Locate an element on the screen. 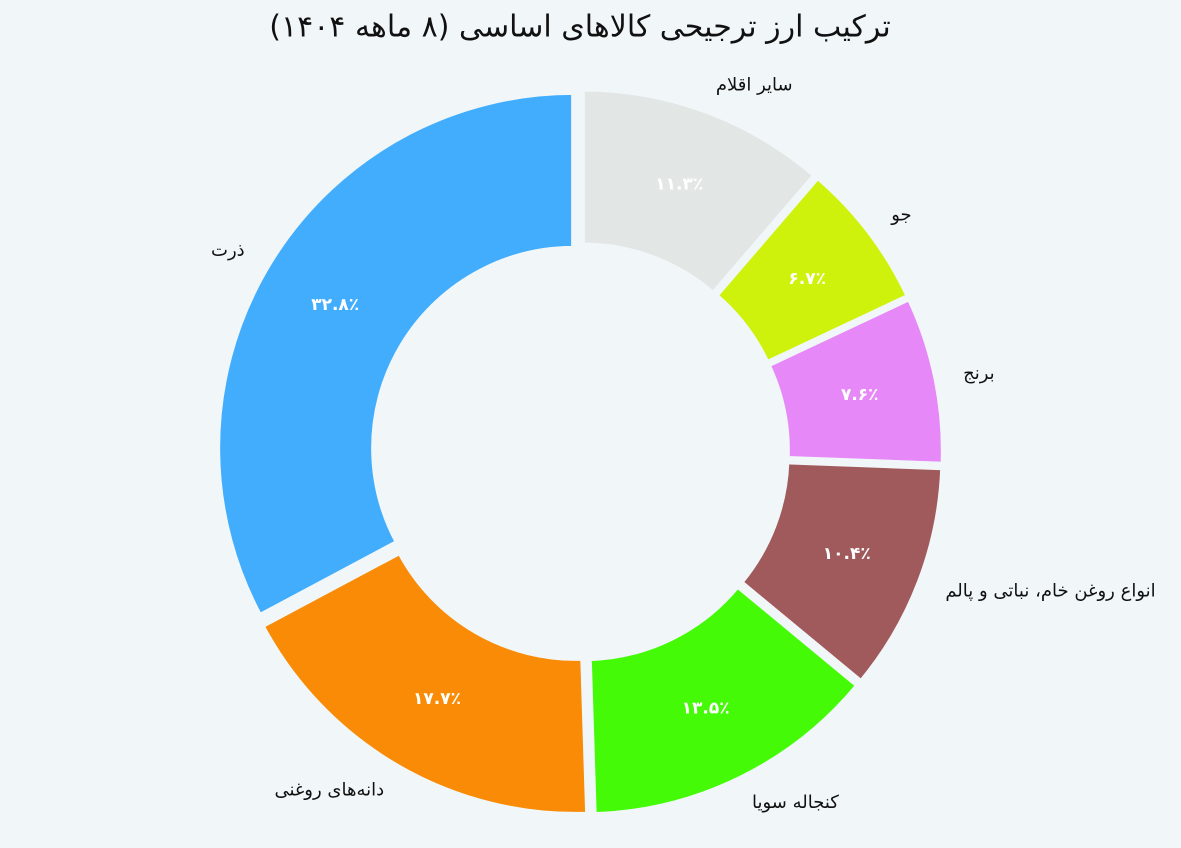 This screenshot has width=1181, height=848. category-label: سایر اقلام is located at coordinates (754, 84).